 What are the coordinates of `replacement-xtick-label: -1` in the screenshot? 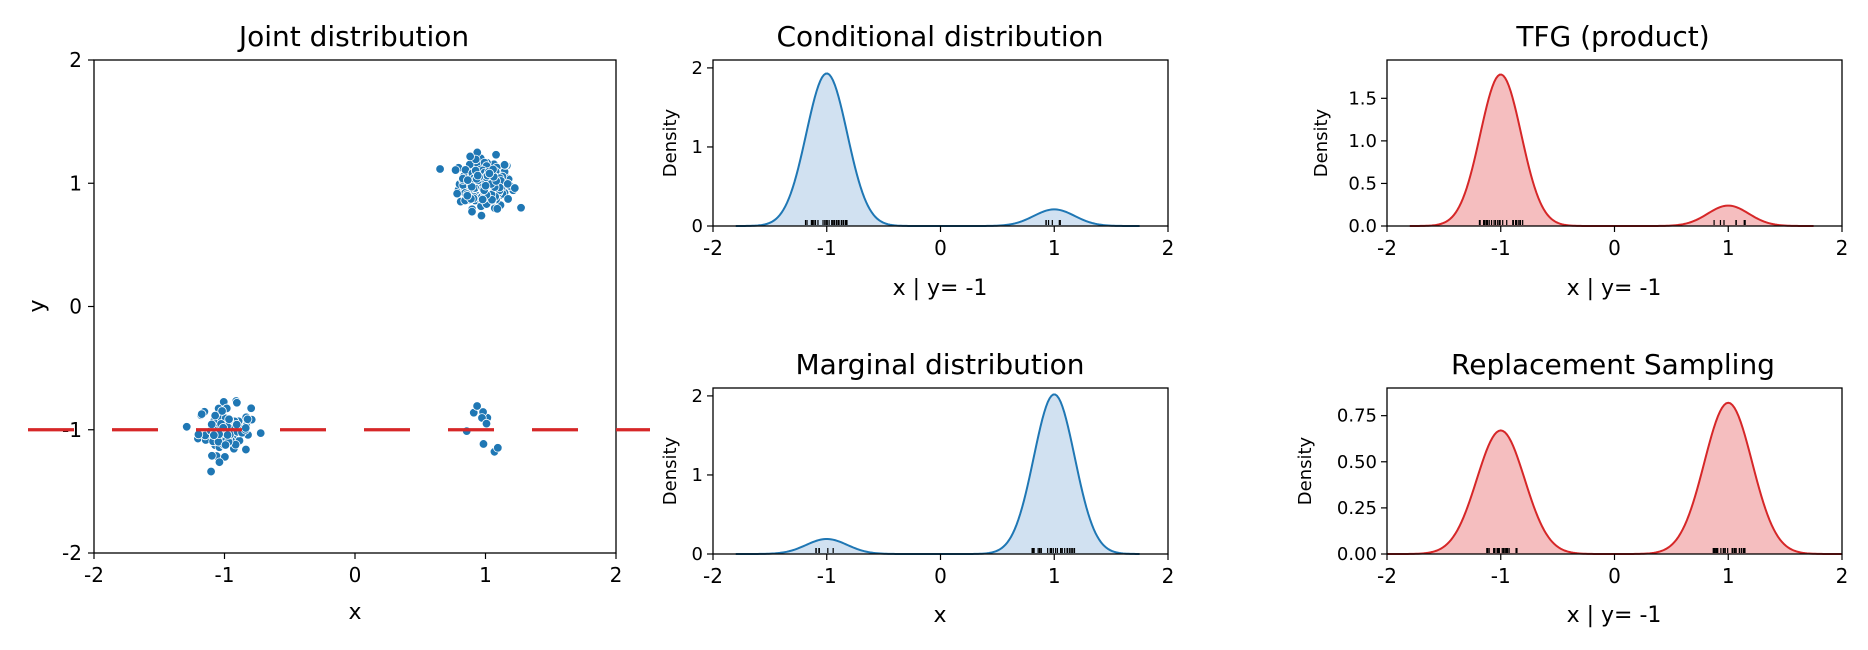 It's located at (1501, 576).